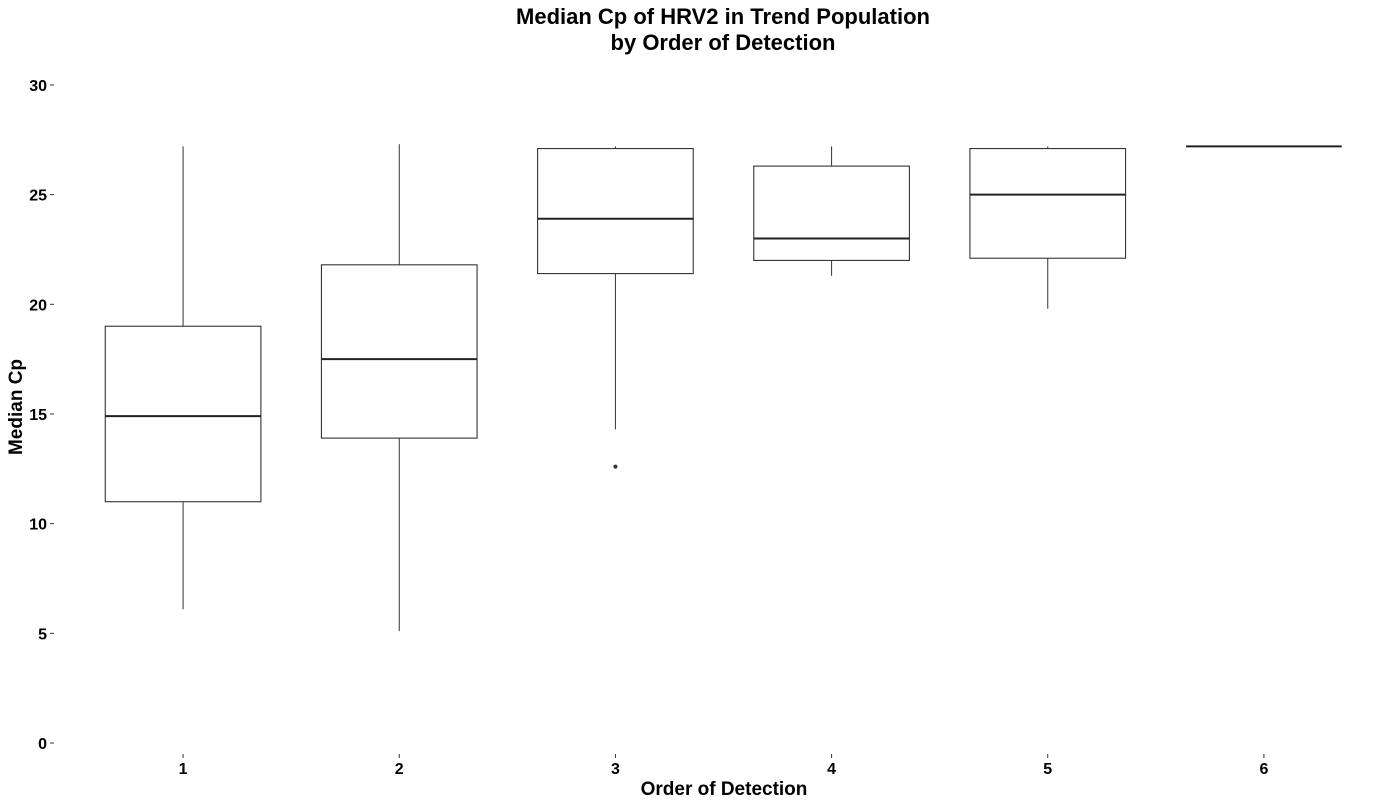  I want to click on y-axis: 0 5 10 15 20 25 30, so click(41, 415).